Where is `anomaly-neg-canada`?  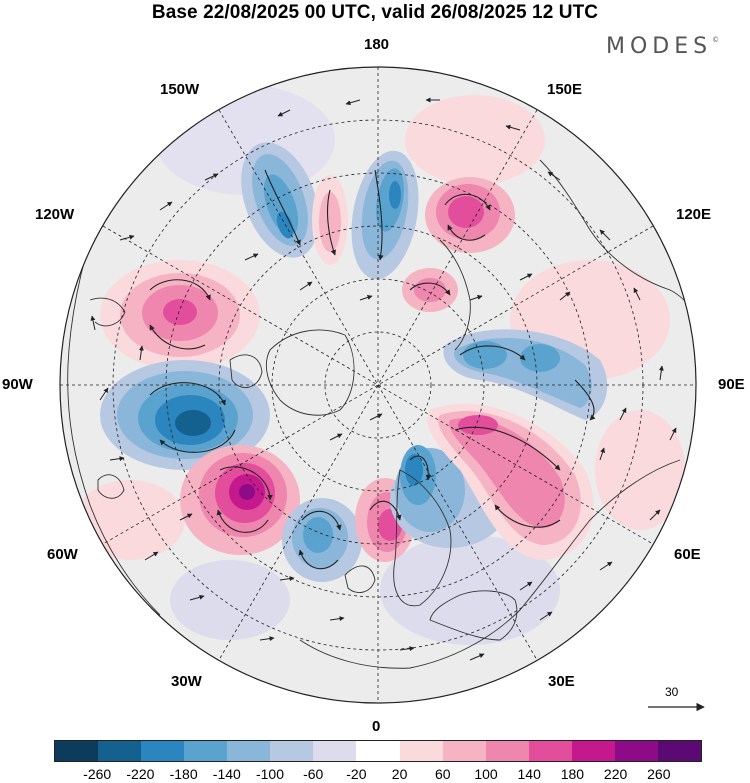
anomaly-neg-canada is located at coordinates (185, 415).